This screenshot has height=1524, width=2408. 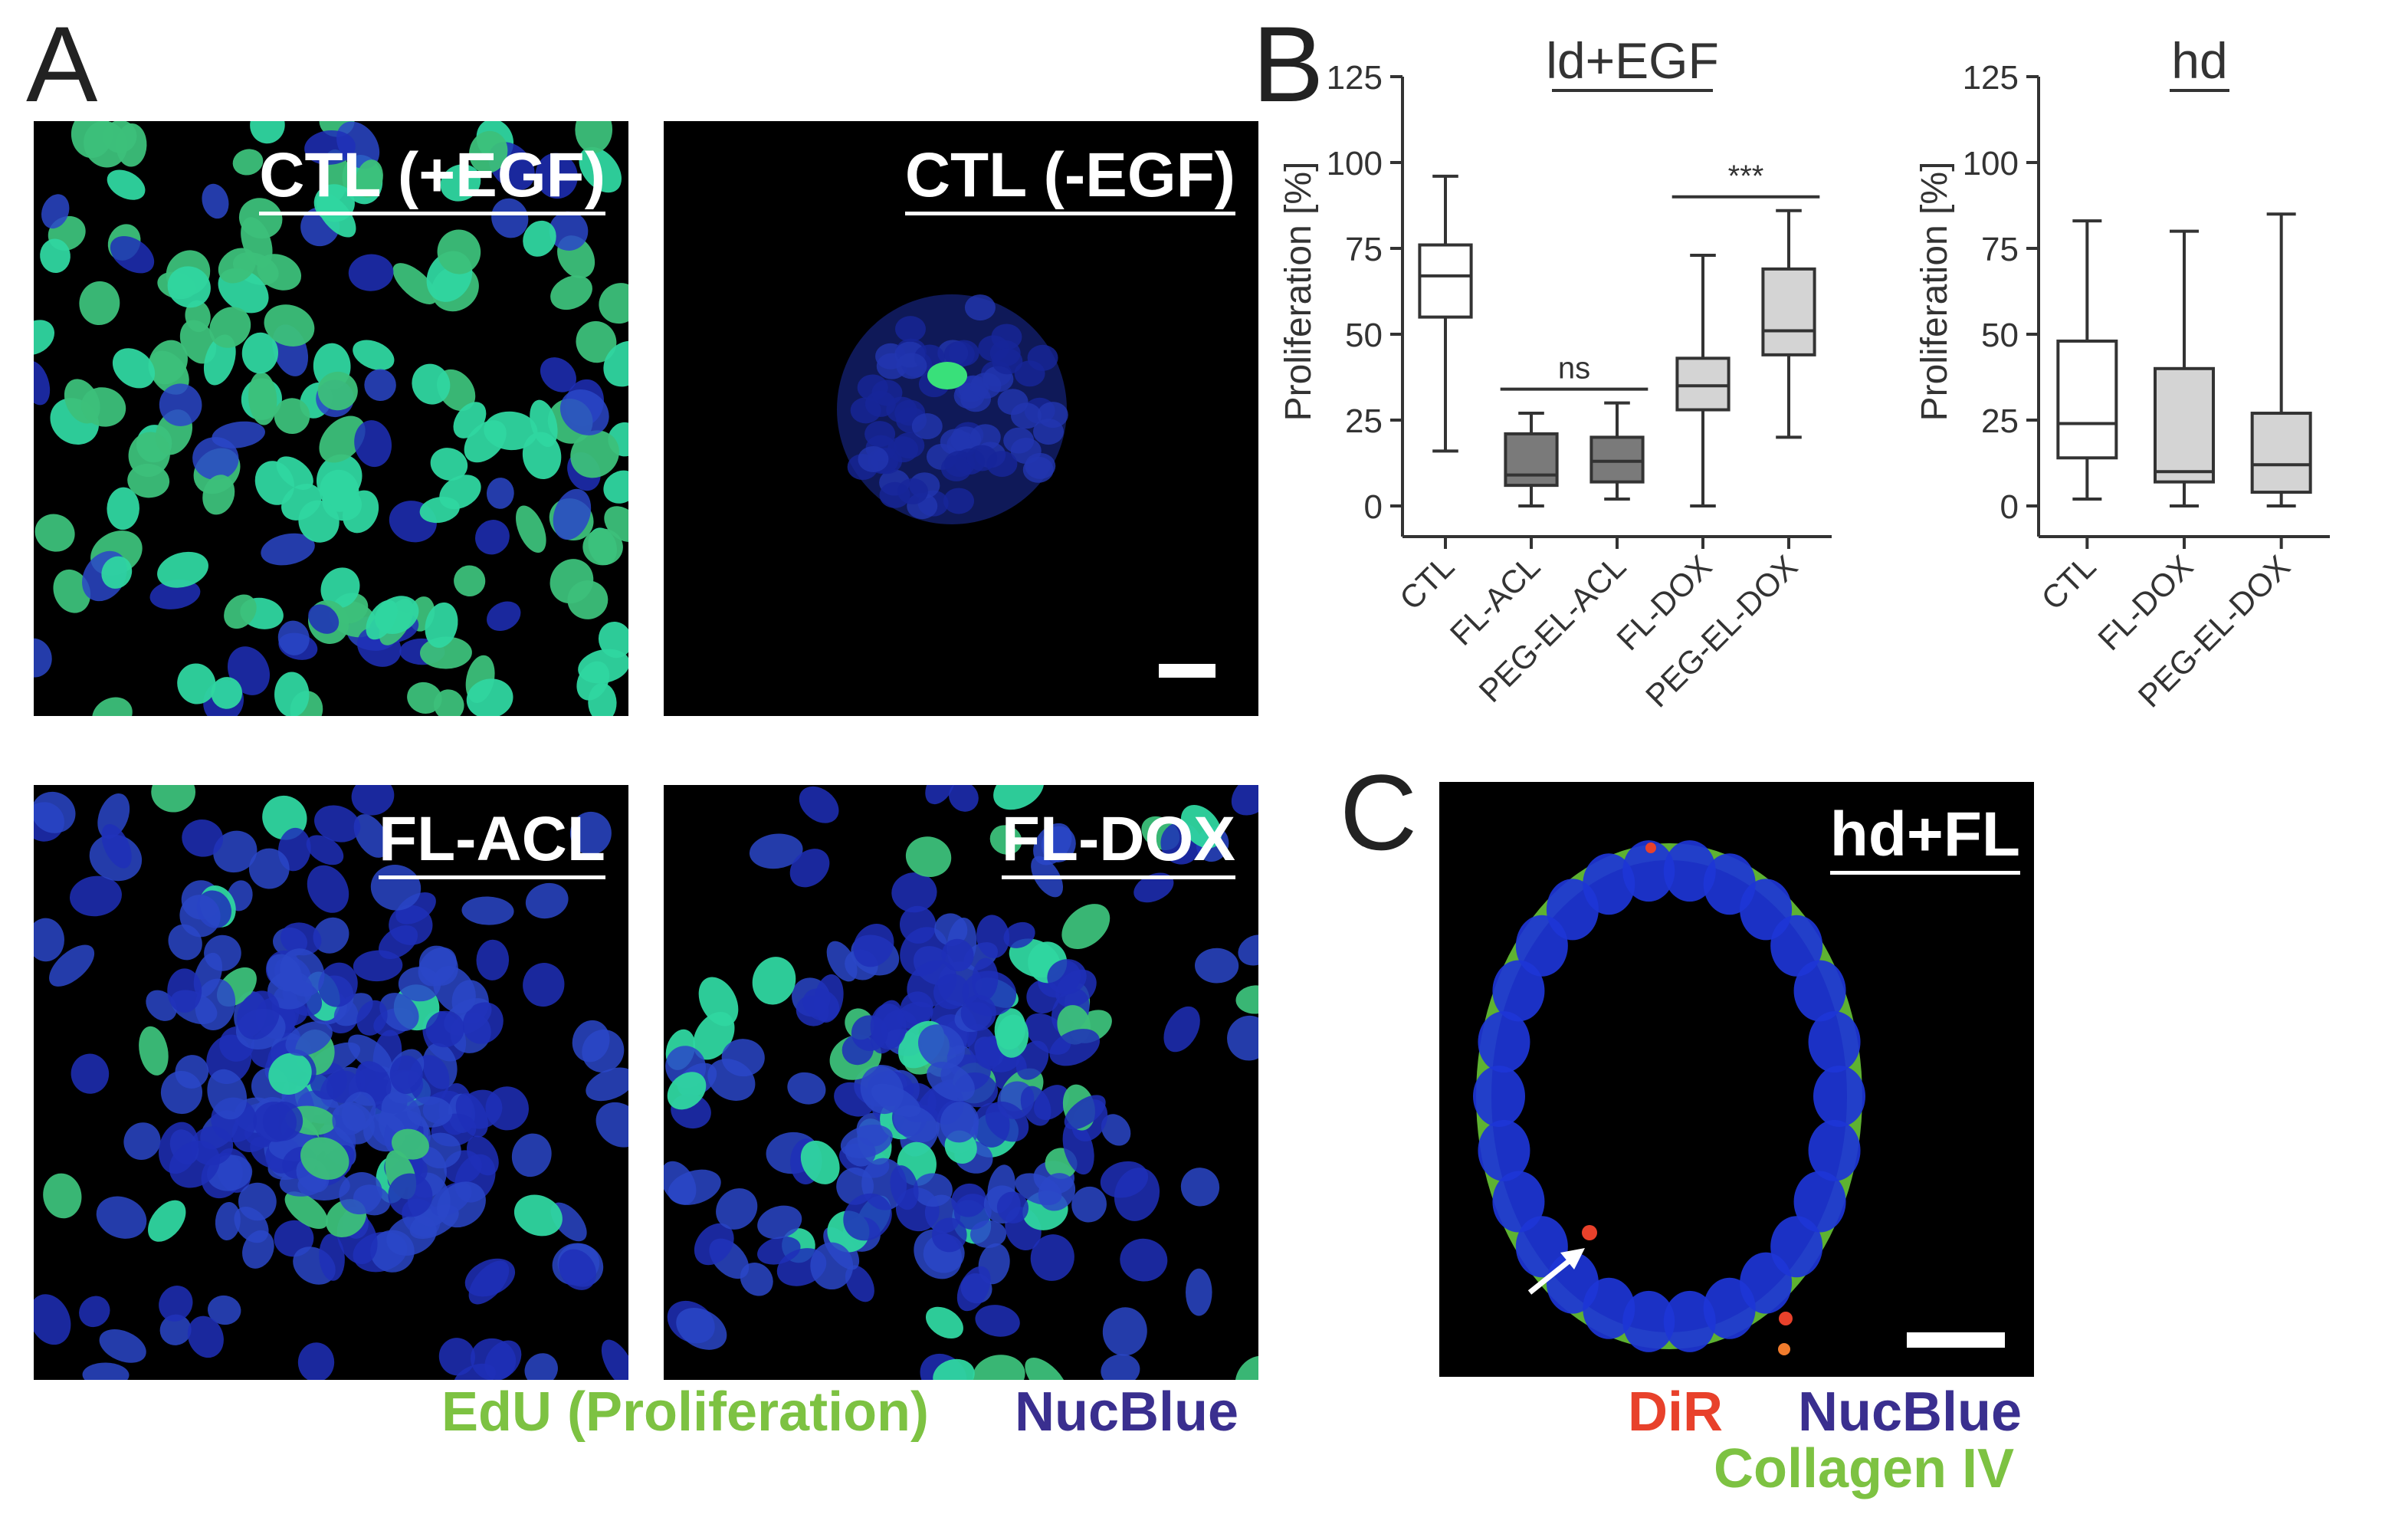 What do you see at coordinates (1552, 628) in the screenshot?
I see `x-tick-label: PEG-EL-ACL` at bounding box center [1552, 628].